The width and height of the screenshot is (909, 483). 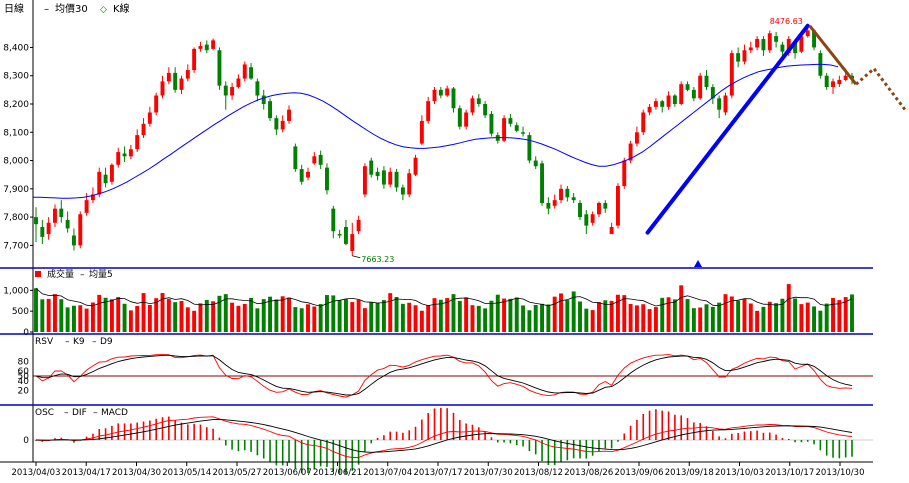 I want to click on volume-ma-legend: 均量5, so click(x=101, y=274).